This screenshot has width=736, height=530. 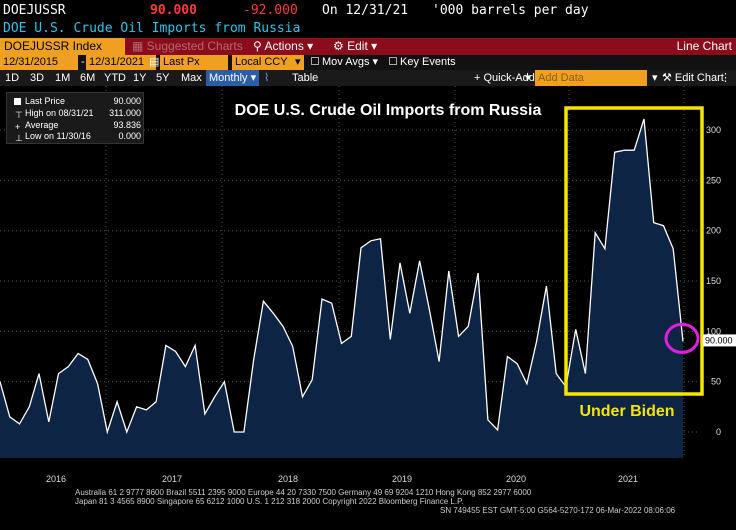 I want to click on suggested-charts-button: ▦ Suggested Charts, so click(x=187, y=46).